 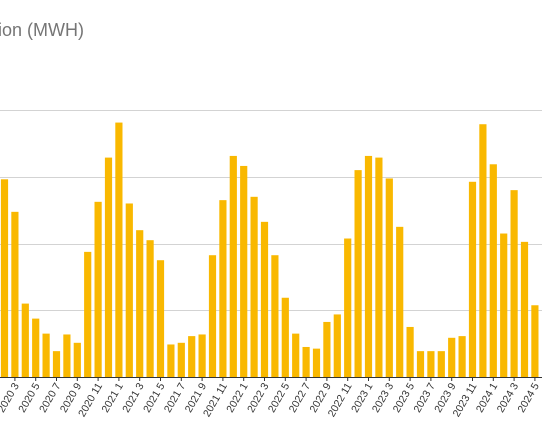 What do you see at coordinates (528, 398) in the screenshot?
I see `x-tick-label: 2024 5` at bounding box center [528, 398].